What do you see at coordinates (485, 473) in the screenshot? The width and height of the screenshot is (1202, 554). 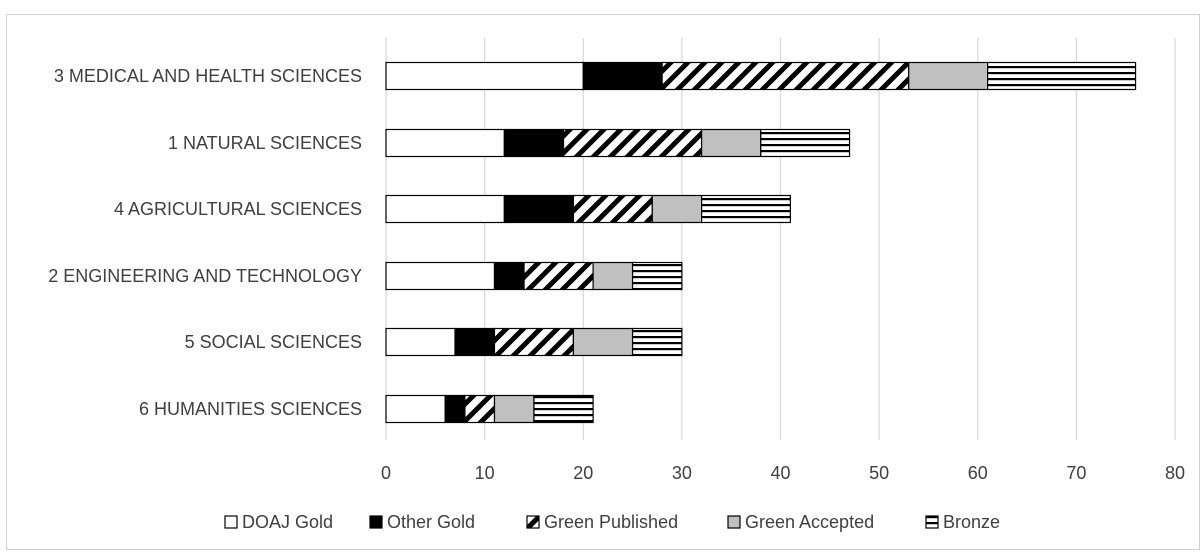 I see `x-tick-label: 10` at bounding box center [485, 473].